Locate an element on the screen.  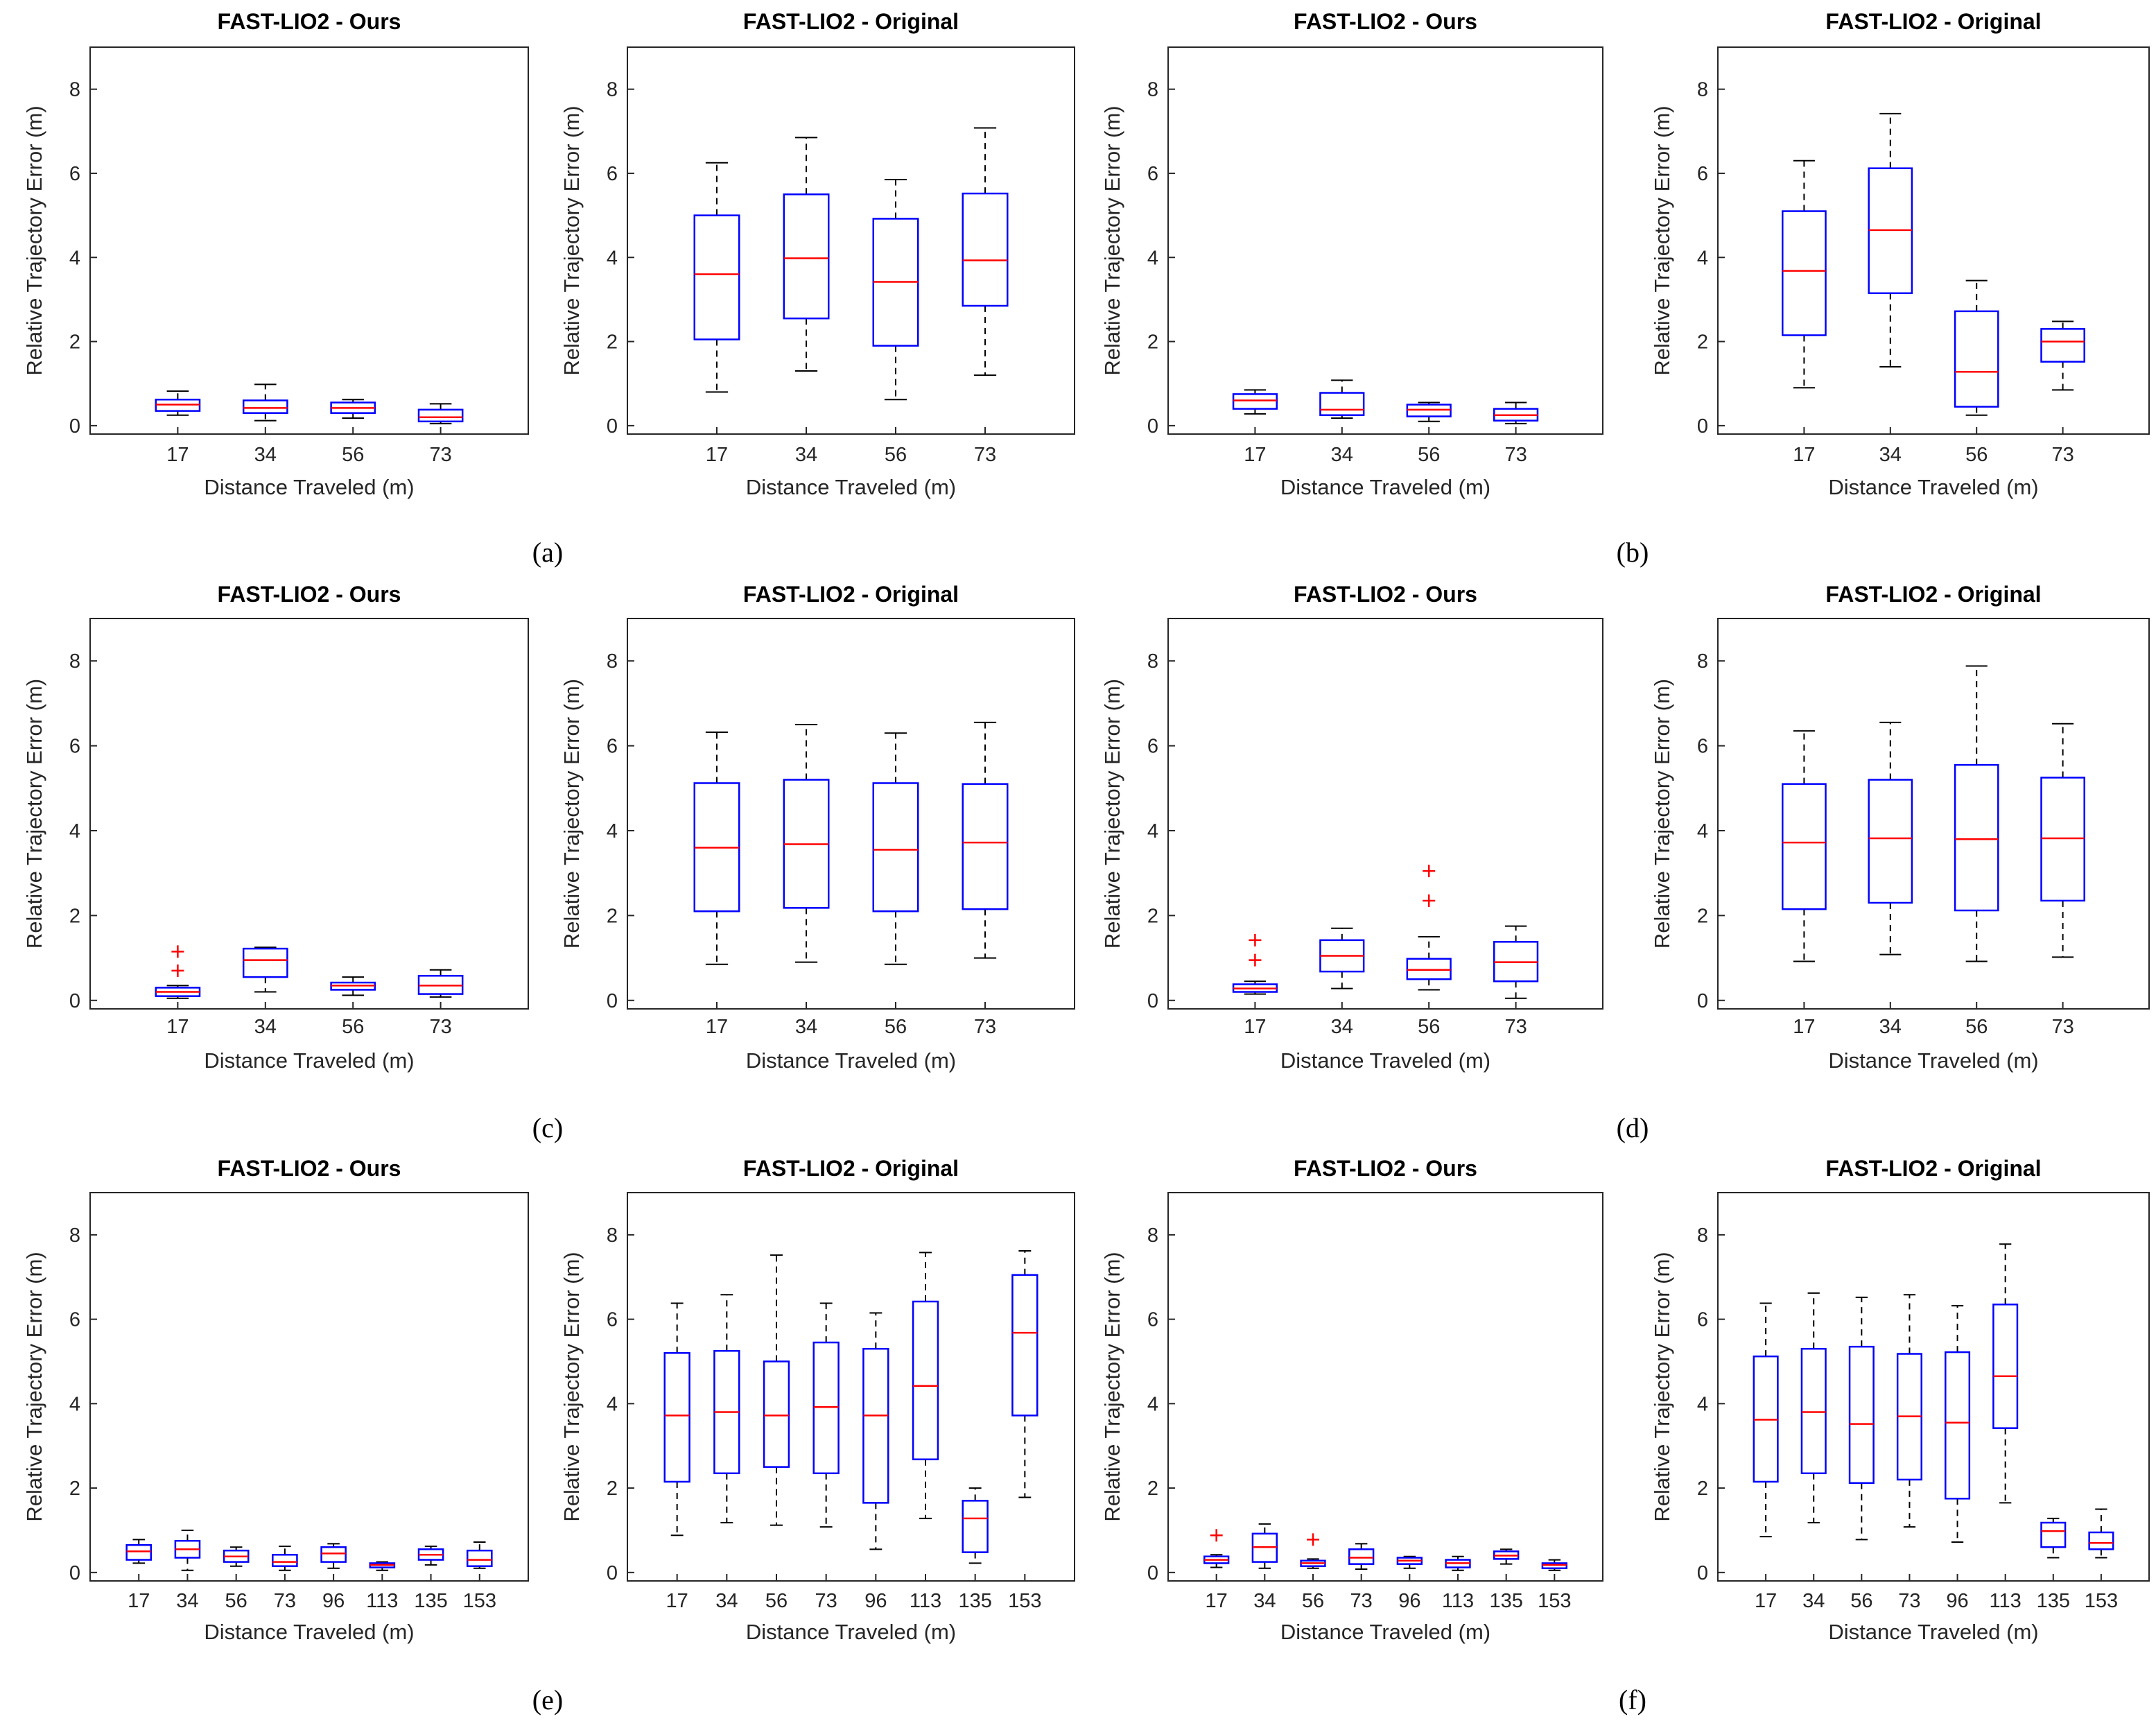
x-tick-label: 113 is located at coordinates (1458, 1601).